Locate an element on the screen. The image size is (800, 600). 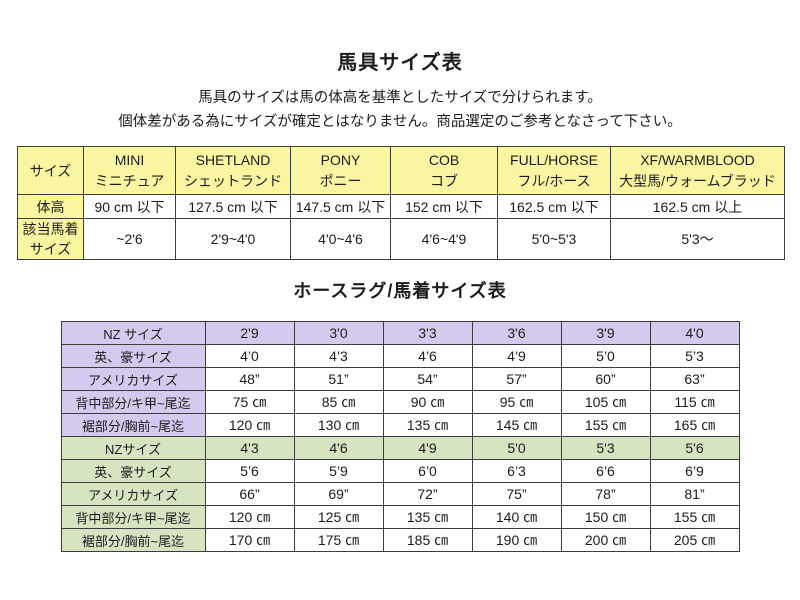
rug-value-cell: 57” is located at coordinates (516, 379).